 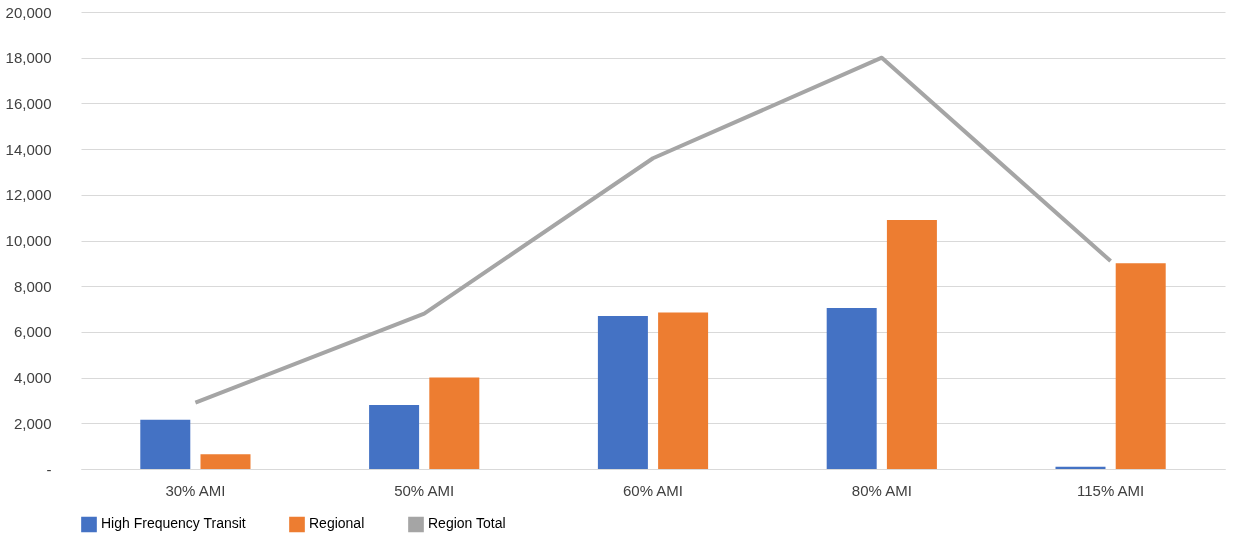 I want to click on y-tick-label: 6,000, so click(x=32, y=332).